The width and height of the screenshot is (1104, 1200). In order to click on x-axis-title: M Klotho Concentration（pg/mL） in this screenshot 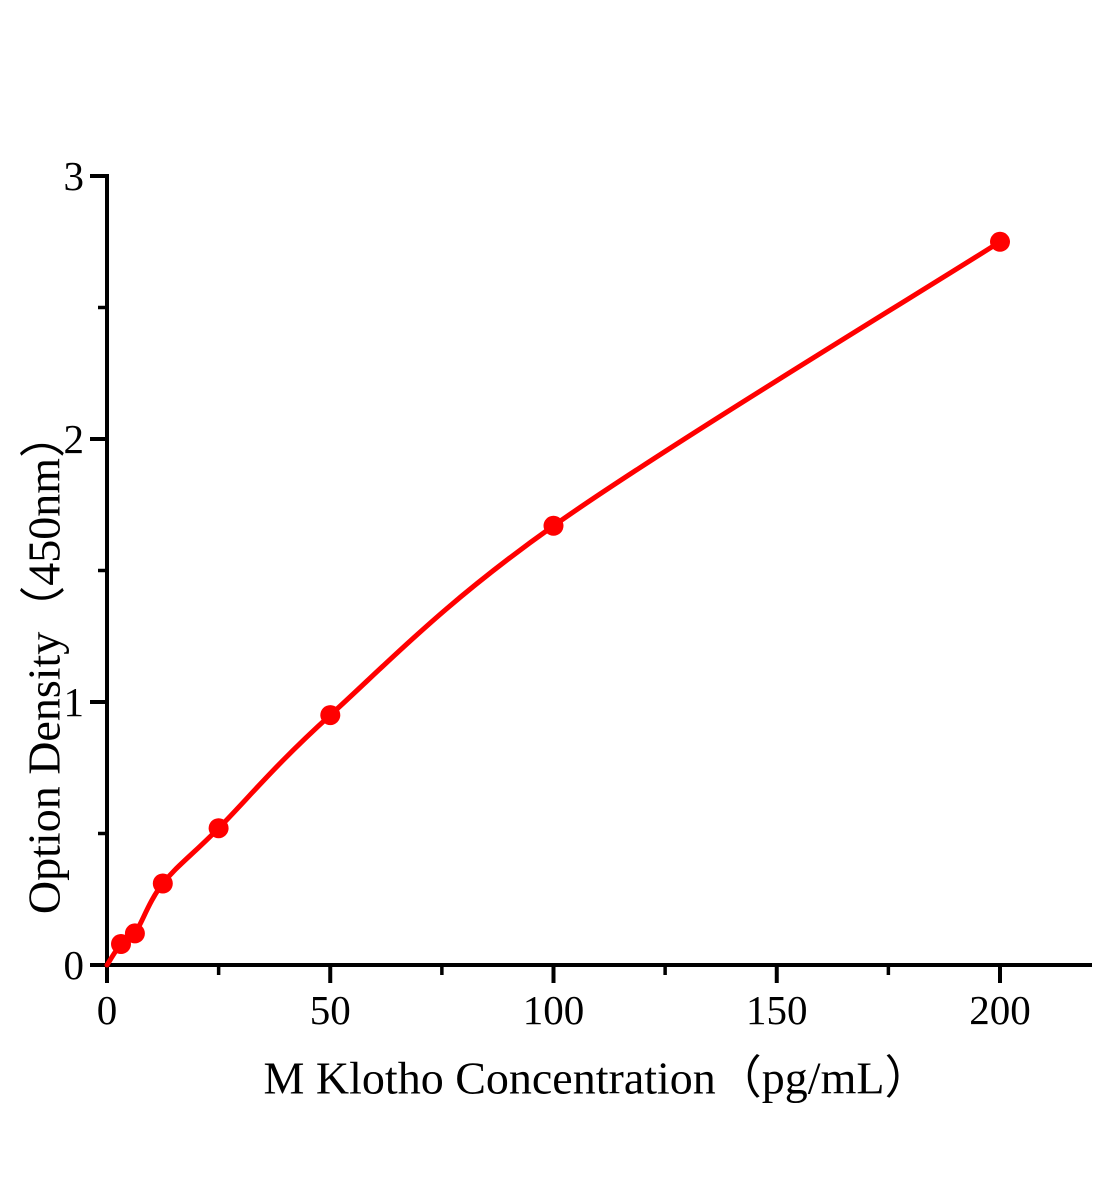, I will do `click(597, 1078)`.